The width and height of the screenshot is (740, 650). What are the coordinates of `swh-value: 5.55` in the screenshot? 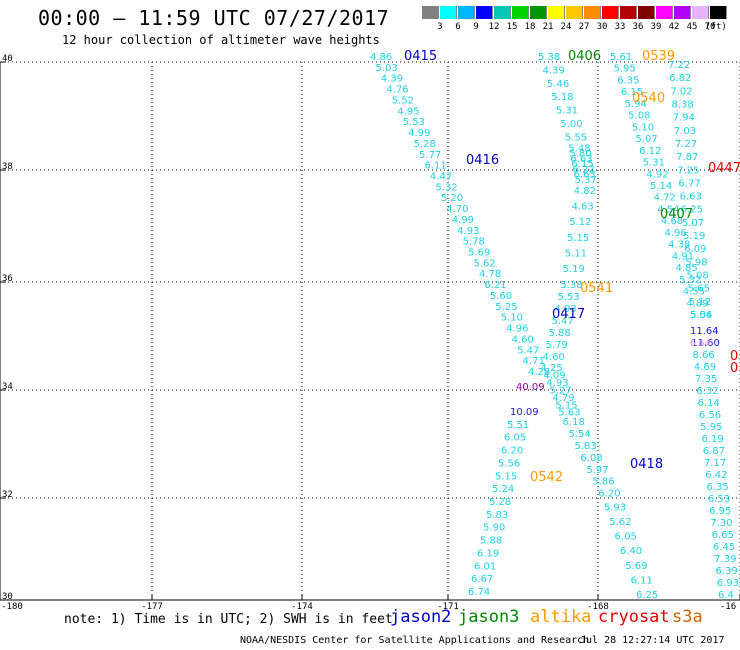 It's located at (576, 137).